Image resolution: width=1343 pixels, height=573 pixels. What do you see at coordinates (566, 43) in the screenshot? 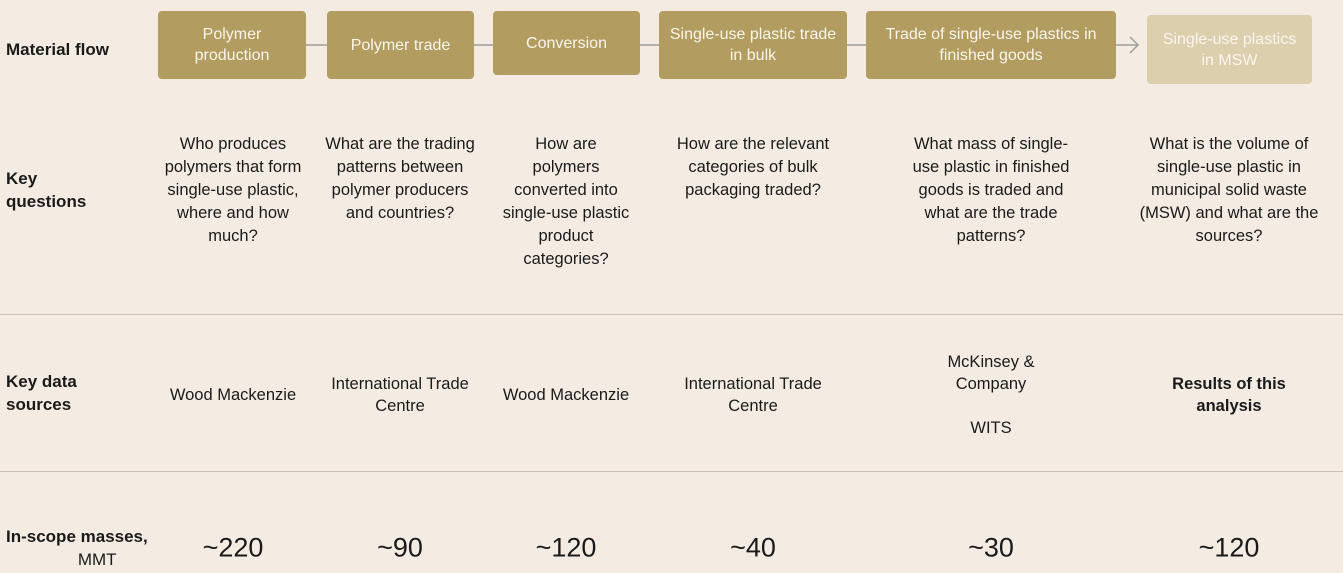
I see `stage-box: Conversion` at bounding box center [566, 43].